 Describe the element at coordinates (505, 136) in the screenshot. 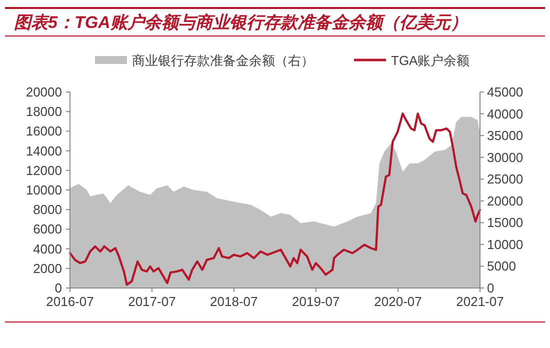

I see `y2-tick-label: 35000` at that location.